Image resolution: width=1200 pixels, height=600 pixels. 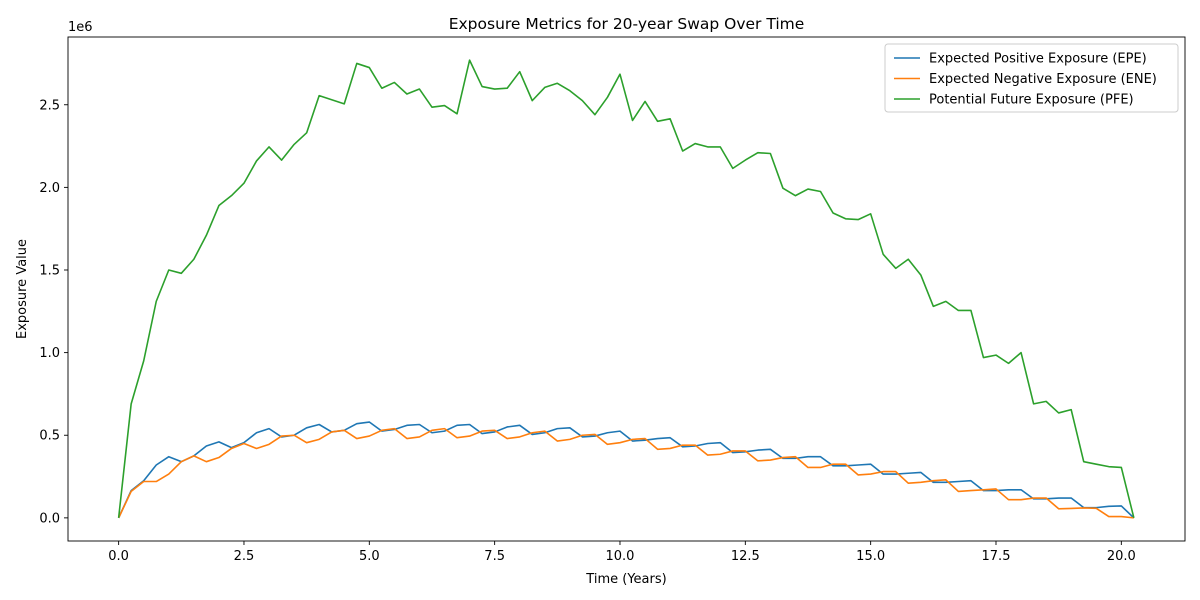 What do you see at coordinates (80, 27) in the screenshot?
I see `y-axis-offset-label: 1e6` at bounding box center [80, 27].